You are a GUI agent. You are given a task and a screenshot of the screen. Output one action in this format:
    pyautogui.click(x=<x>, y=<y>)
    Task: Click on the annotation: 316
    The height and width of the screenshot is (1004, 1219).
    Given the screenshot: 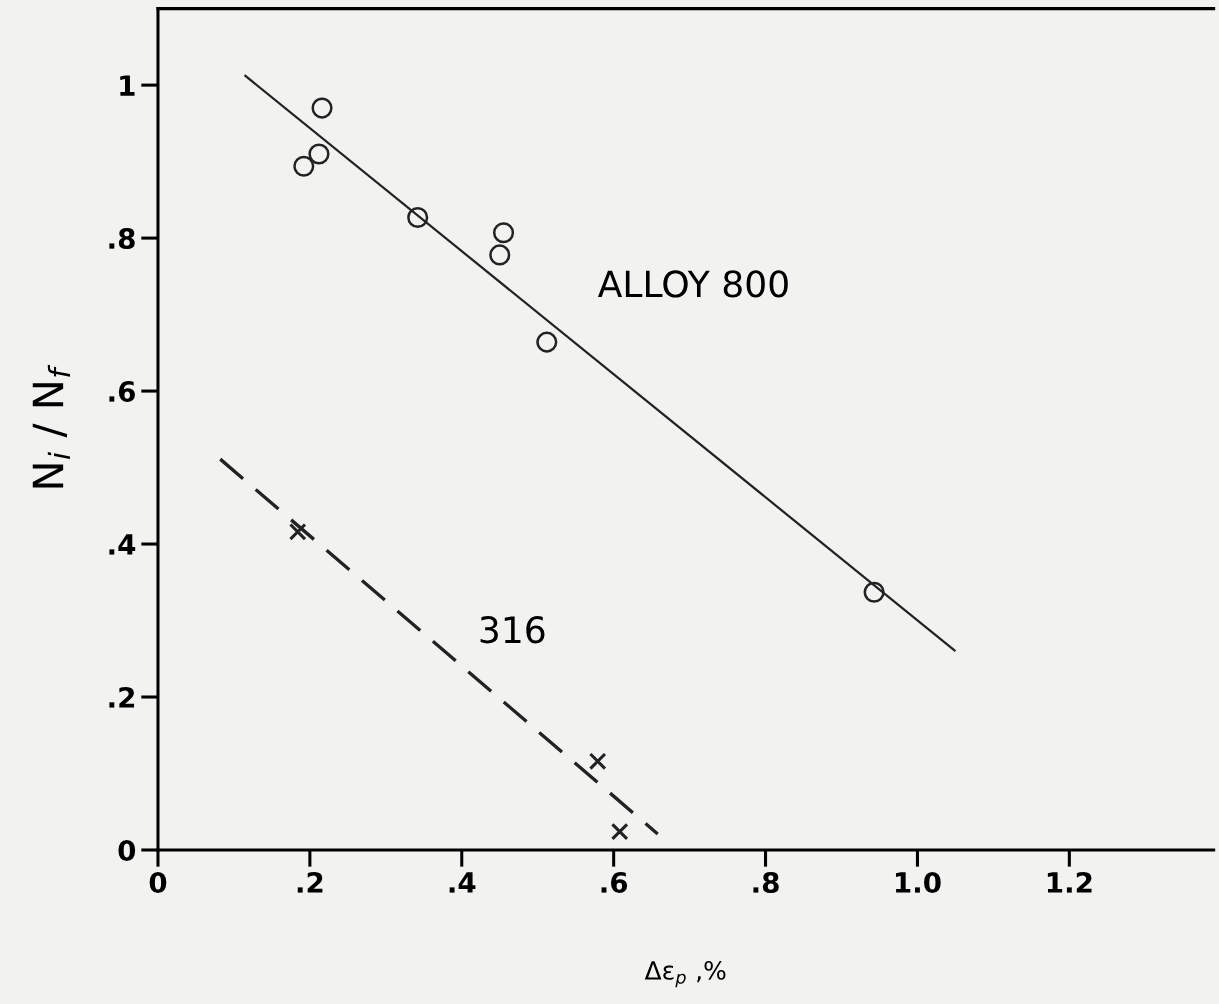 What is the action you would take?
    pyautogui.click(x=512, y=630)
    